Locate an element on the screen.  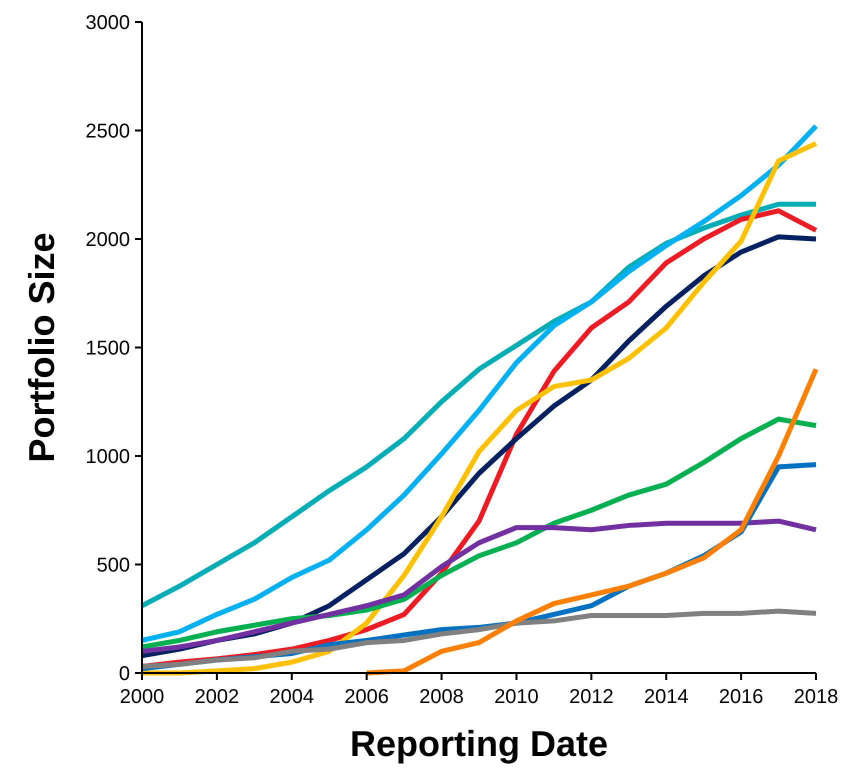
x-tick-label: 2016 is located at coordinates (741, 697).